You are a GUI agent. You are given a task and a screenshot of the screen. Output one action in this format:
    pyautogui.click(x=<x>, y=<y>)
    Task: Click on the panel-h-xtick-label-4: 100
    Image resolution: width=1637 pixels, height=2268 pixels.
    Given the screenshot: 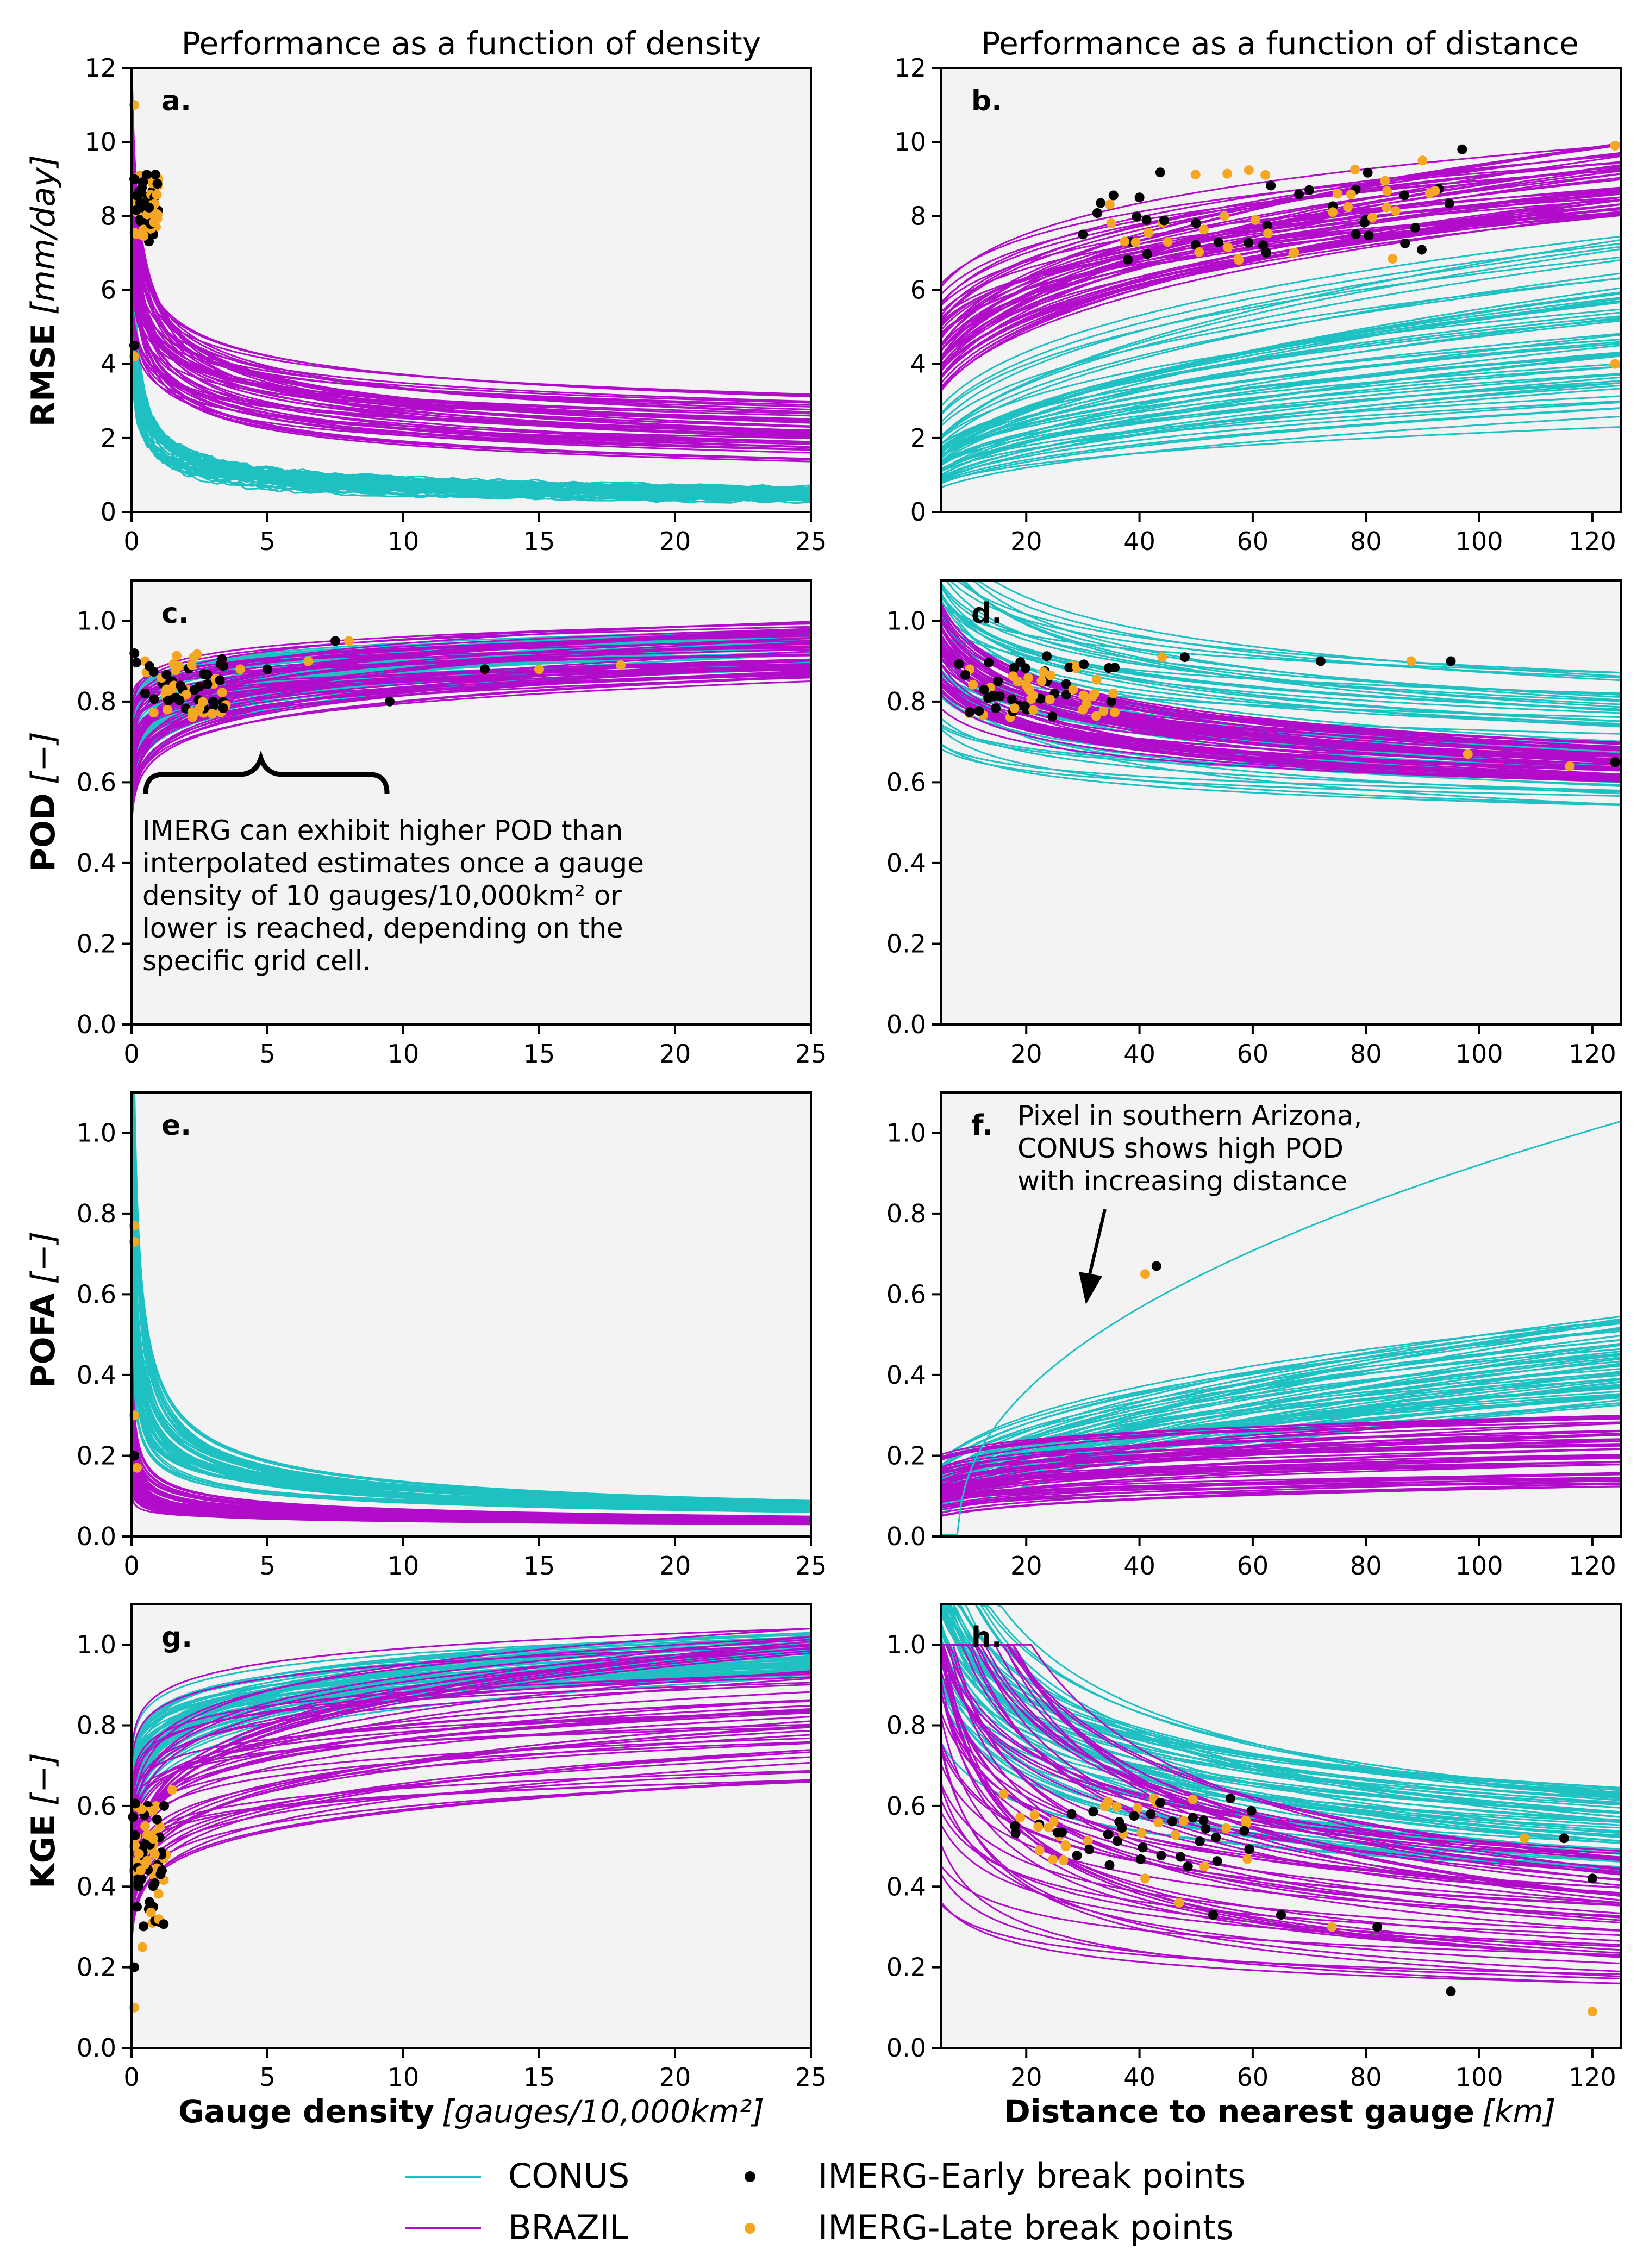 What is the action you would take?
    pyautogui.click(x=1479, y=2077)
    